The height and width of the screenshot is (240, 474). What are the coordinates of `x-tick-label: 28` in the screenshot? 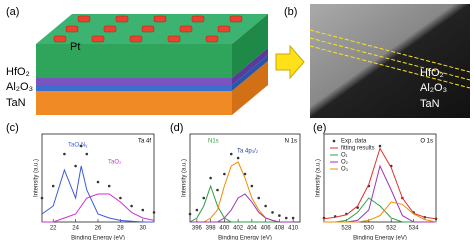 It's located at (120, 229).